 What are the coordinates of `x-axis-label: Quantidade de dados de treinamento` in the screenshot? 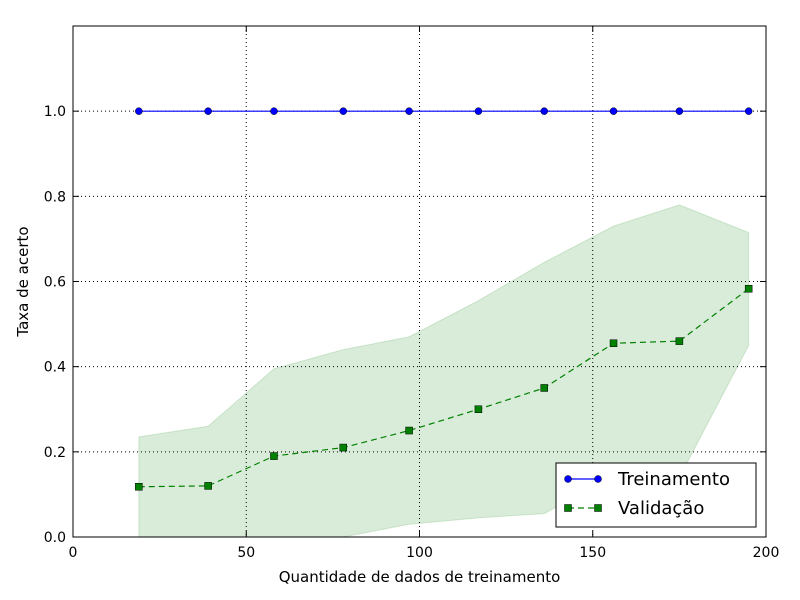 It's located at (420, 577).